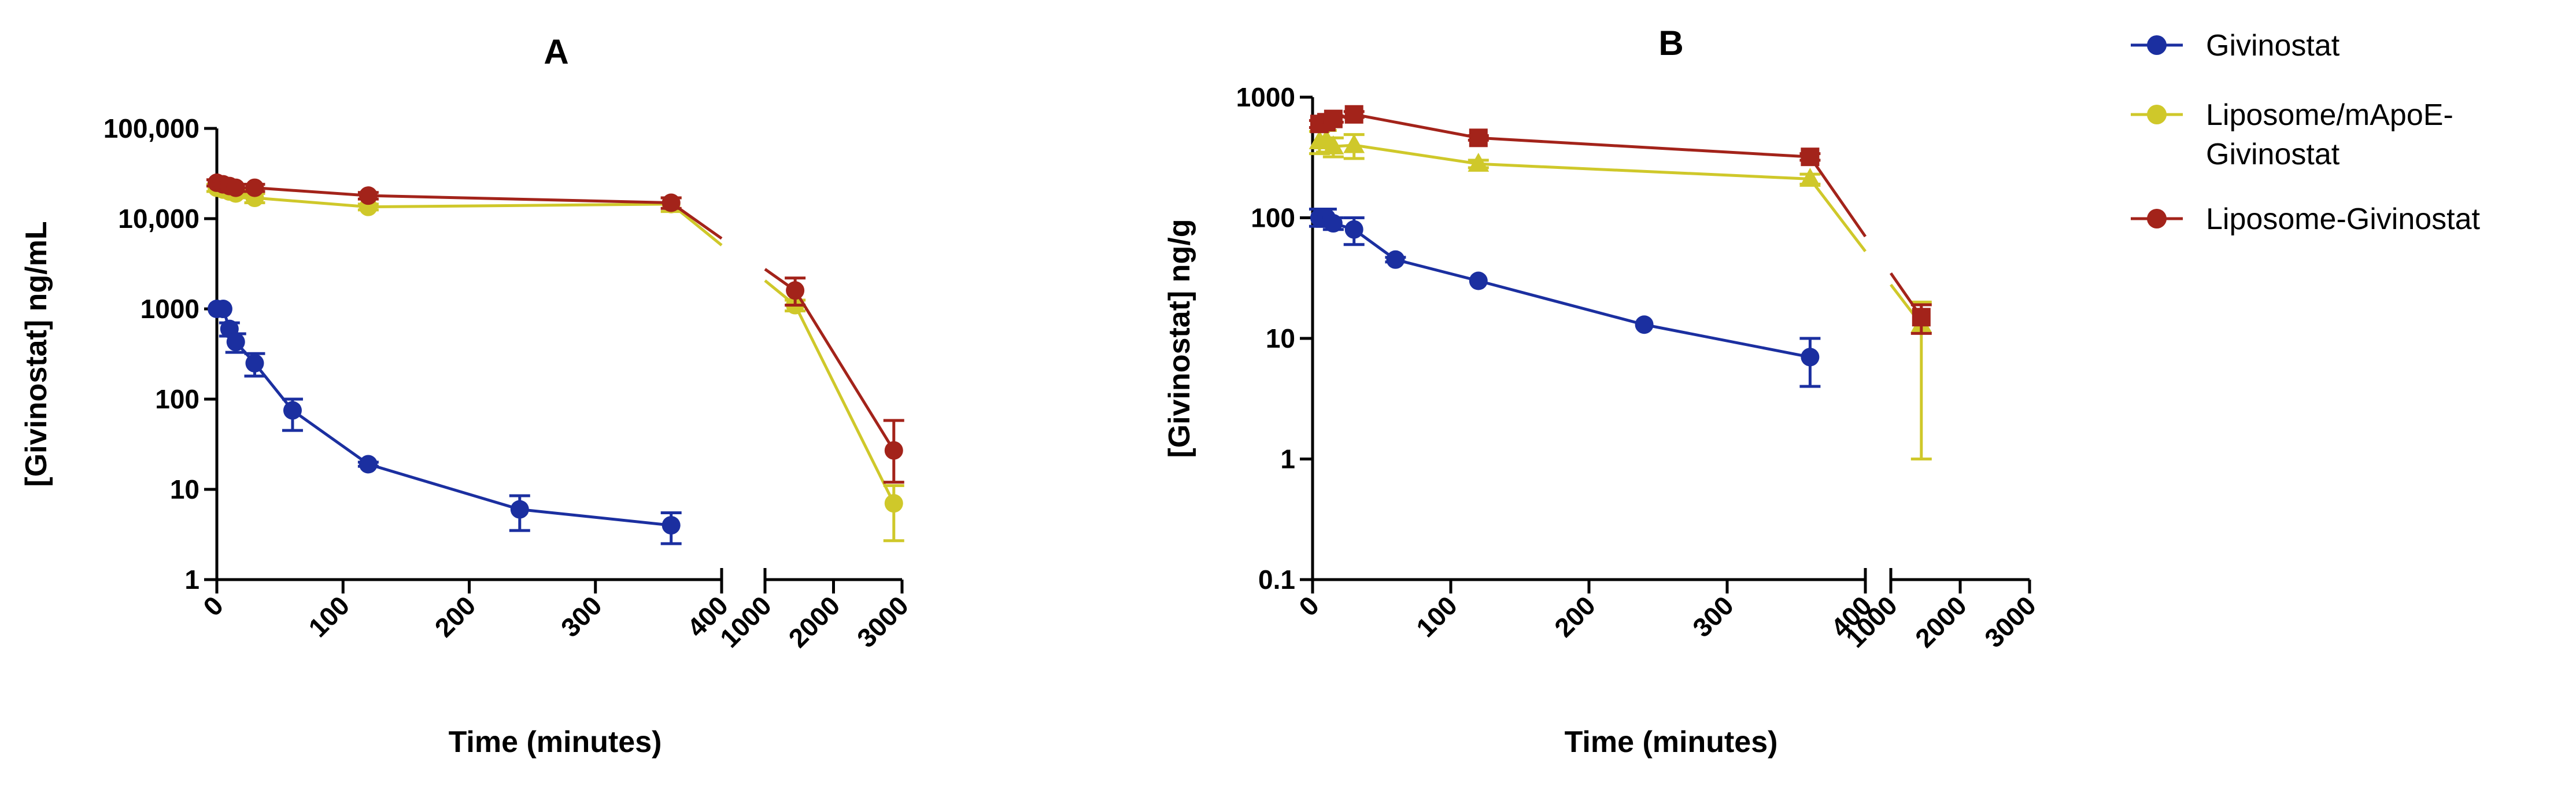 This screenshot has width=2576, height=789. What do you see at coordinates (1574, 617) in the screenshot?
I see `panel-b-x-tick-label: 200` at bounding box center [1574, 617].